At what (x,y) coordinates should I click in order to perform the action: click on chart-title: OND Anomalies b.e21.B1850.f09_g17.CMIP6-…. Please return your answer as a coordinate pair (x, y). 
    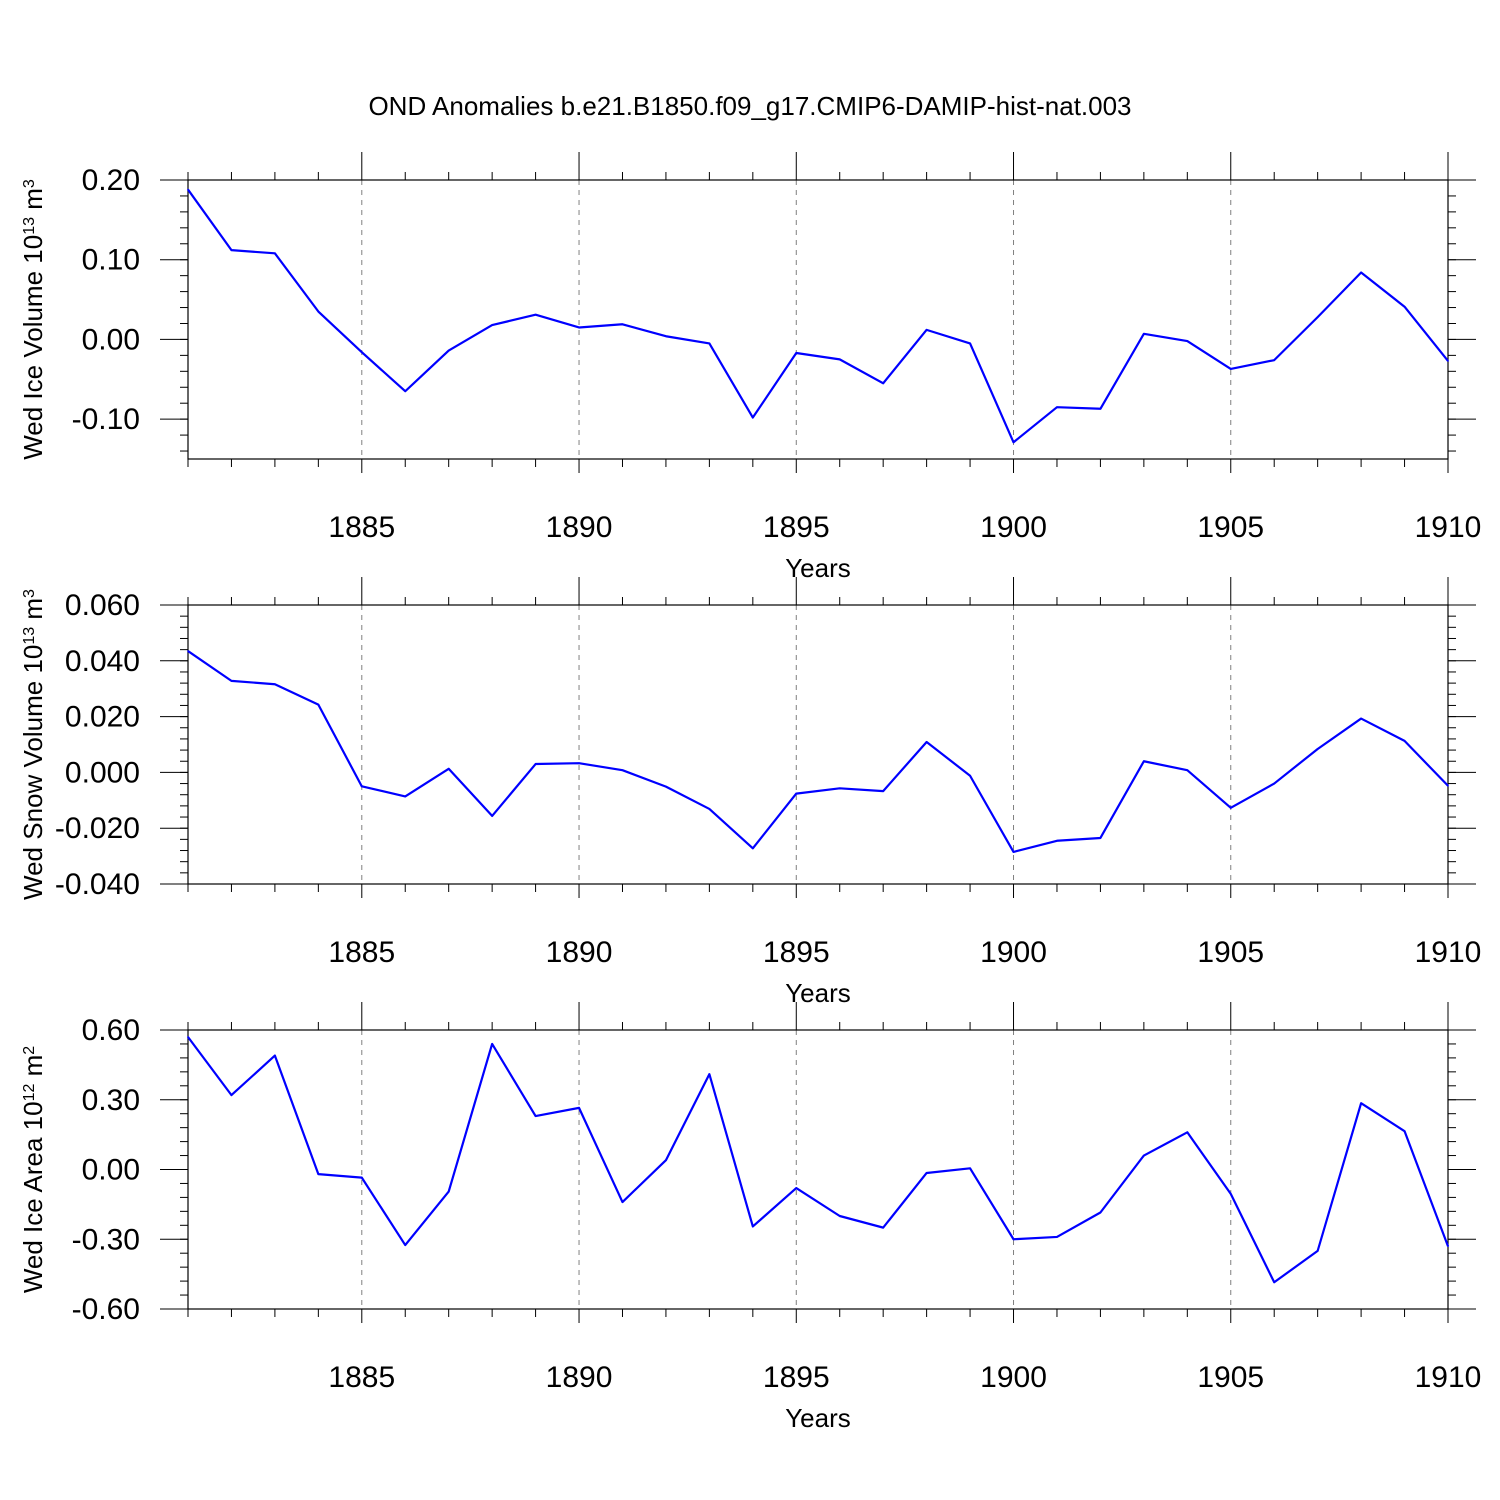
    Looking at the image, I should click on (749, 106).